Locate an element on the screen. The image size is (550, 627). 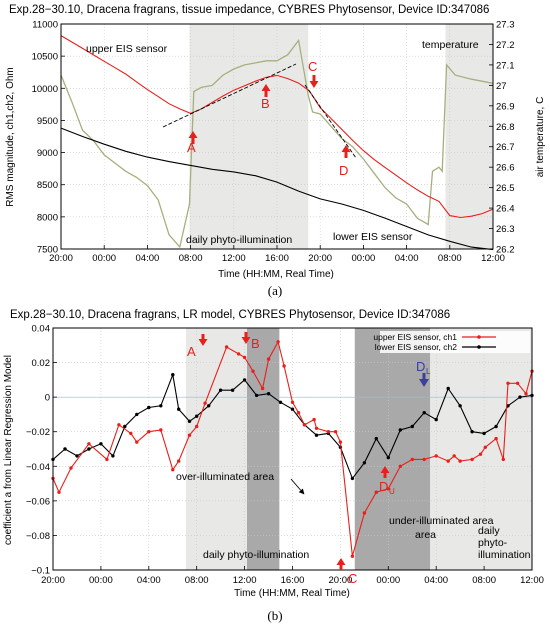
chart-a-y2tick-label: 26.5 is located at coordinates (505, 188).